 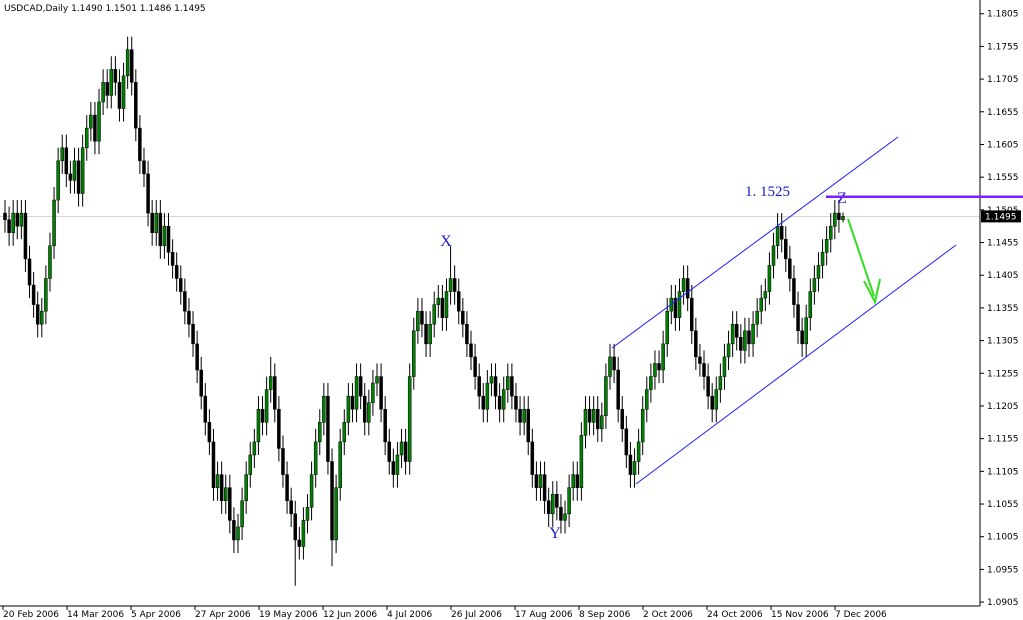 I want to click on level-label: 1. 1525, so click(x=767, y=192).